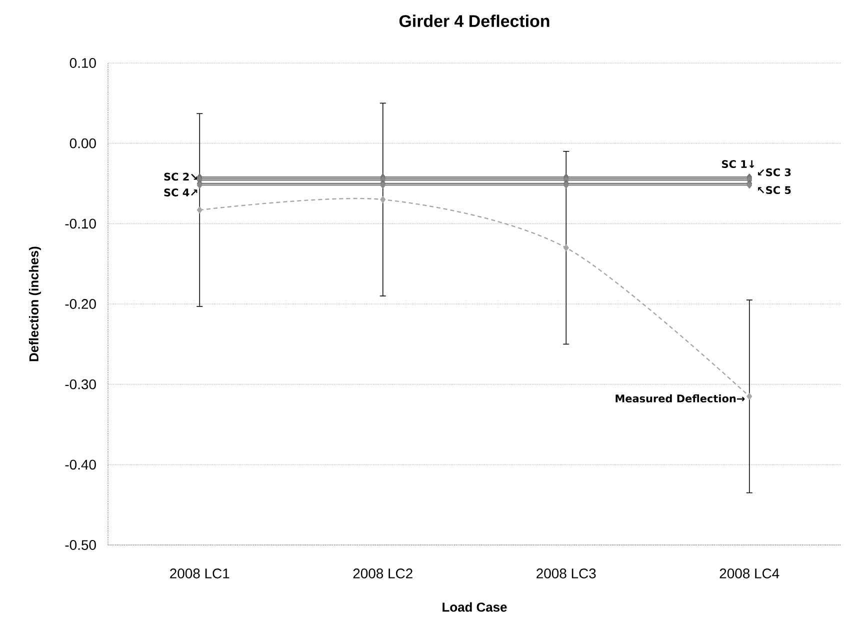 The width and height of the screenshot is (853, 638). Describe the element at coordinates (181, 176) in the screenshot. I see `annotation: SC 2↘` at that location.